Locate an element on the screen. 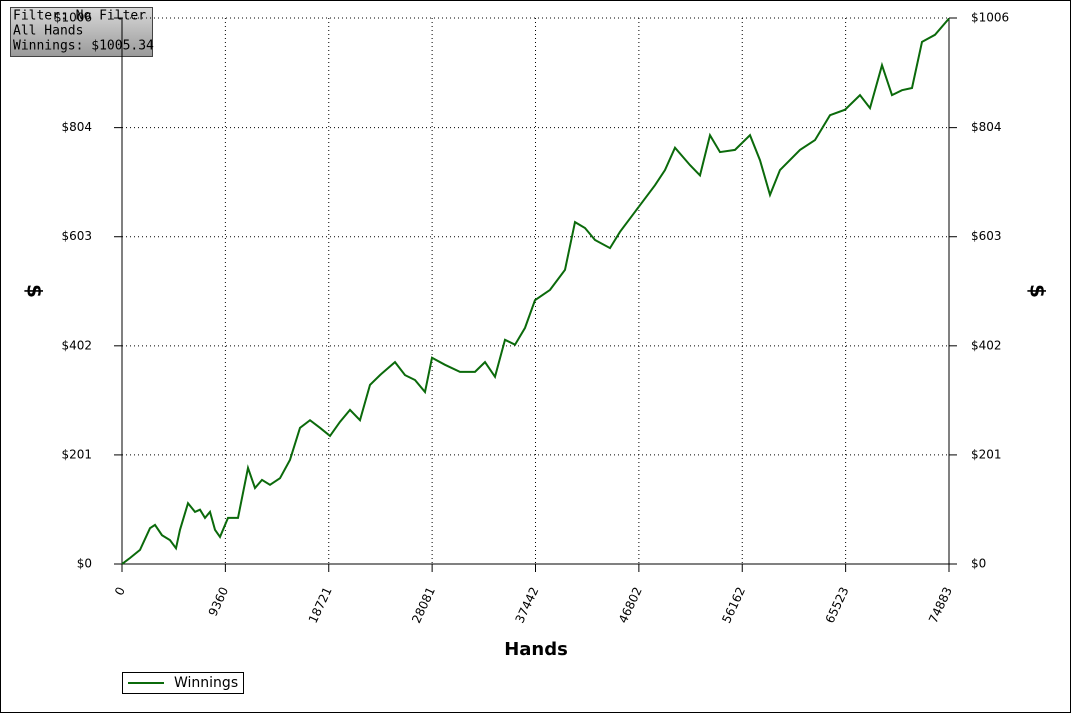  y-axis-label: $ is located at coordinates (35, 291).